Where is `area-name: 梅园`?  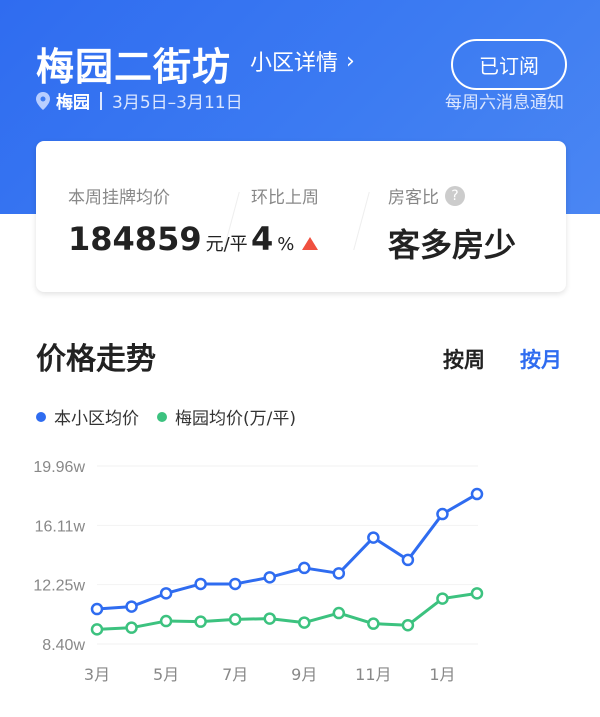 area-name: 梅园 is located at coordinates (73, 103).